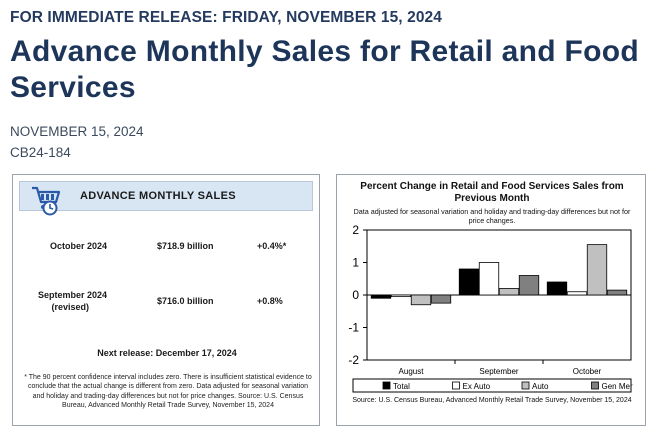  What do you see at coordinates (401, 386) in the screenshot?
I see `legend-label: Total` at bounding box center [401, 386].